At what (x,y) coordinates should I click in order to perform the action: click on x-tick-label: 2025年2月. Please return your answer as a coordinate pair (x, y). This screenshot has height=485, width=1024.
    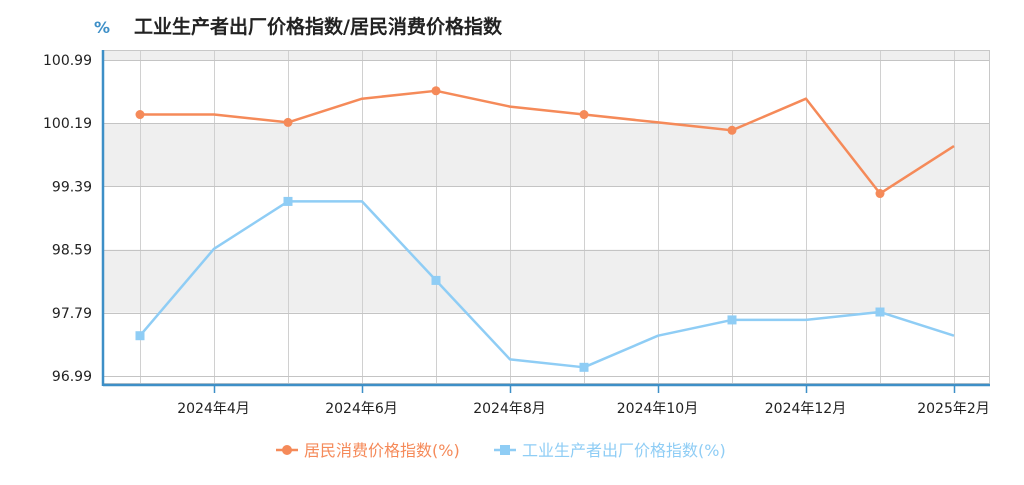
    Looking at the image, I should click on (953, 409).